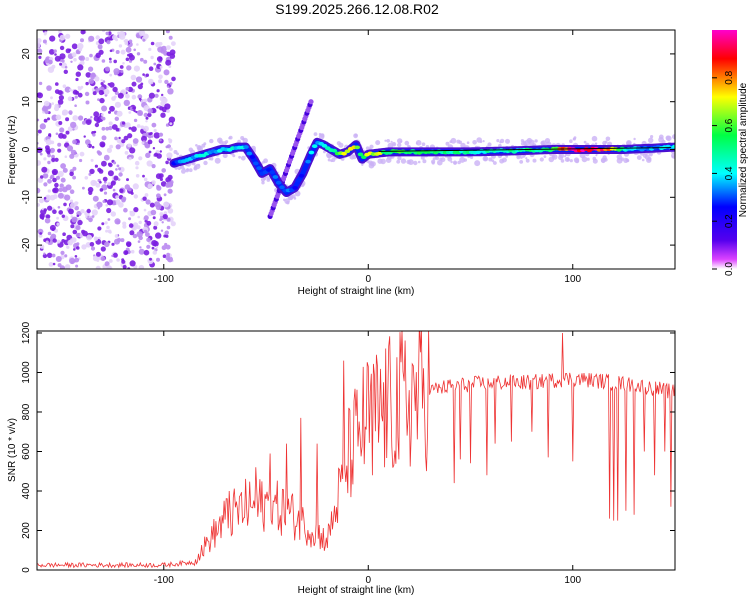 The width and height of the screenshot is (750, 605). Describe the element at coordinates (308, 161) in the screenshot. I see `ridge-point` at that location.